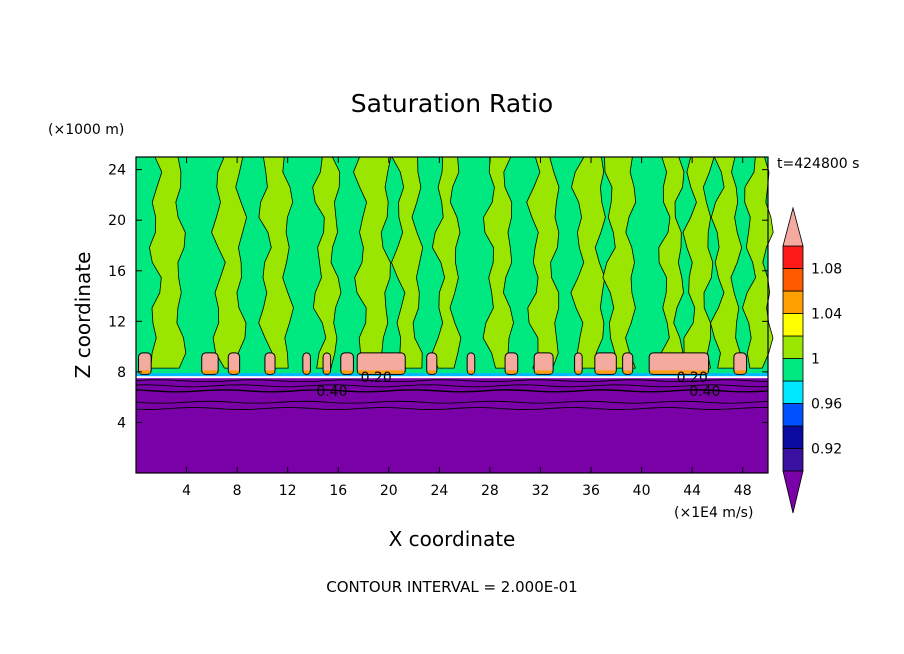  I want to click on cloud-base-band, so click(452, 375).